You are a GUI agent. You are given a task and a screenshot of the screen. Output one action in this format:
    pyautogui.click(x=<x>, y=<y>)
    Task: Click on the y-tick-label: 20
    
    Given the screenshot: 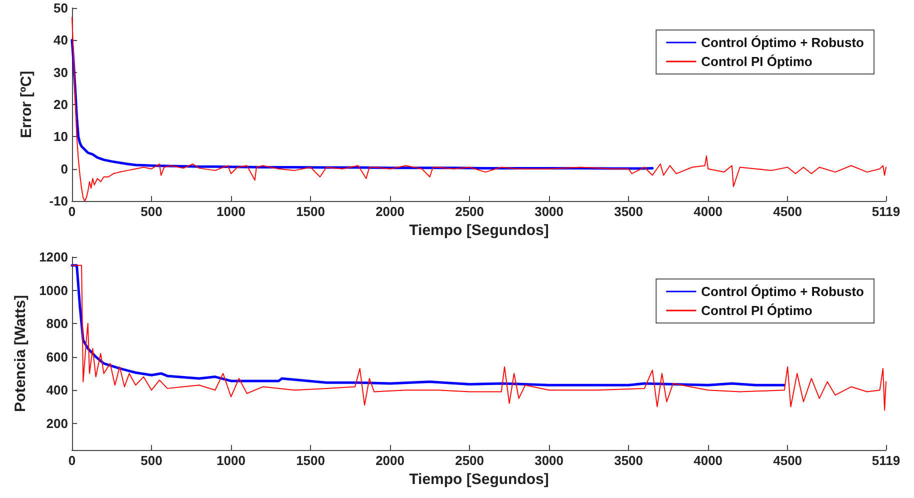 What is the action you would take?
    pyautogui.click(x=61, y=104)
    